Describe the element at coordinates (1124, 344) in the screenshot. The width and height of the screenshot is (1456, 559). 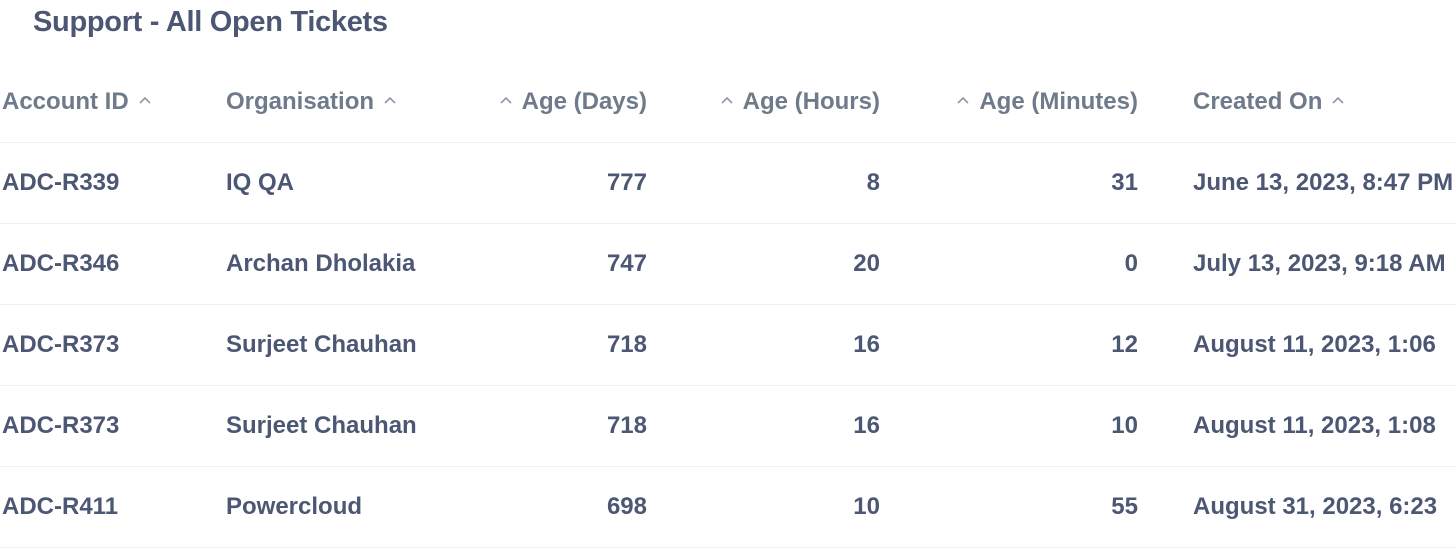
I see `cell-age-minutes: 12` at that location.